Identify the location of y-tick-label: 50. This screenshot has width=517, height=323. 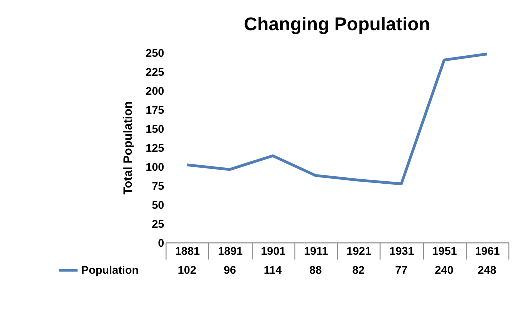
(158, 206).